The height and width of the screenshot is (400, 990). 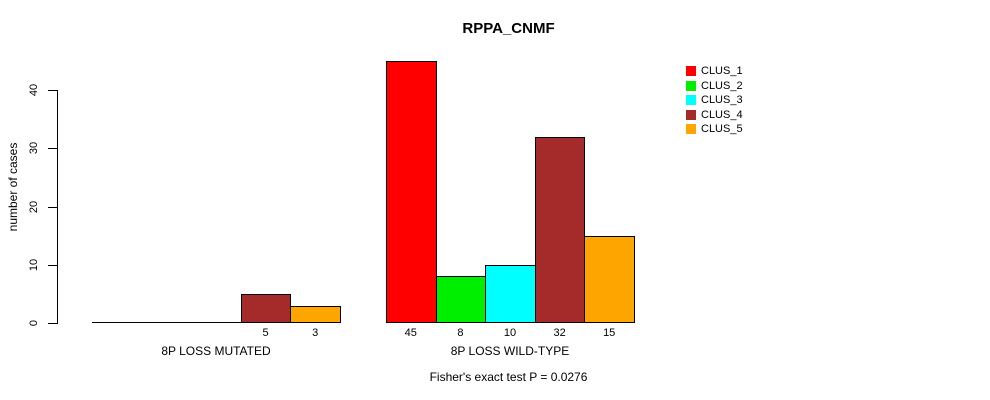 I want to click on legend-label-clus_2: CLUS_2, so click(x=722, y=85).